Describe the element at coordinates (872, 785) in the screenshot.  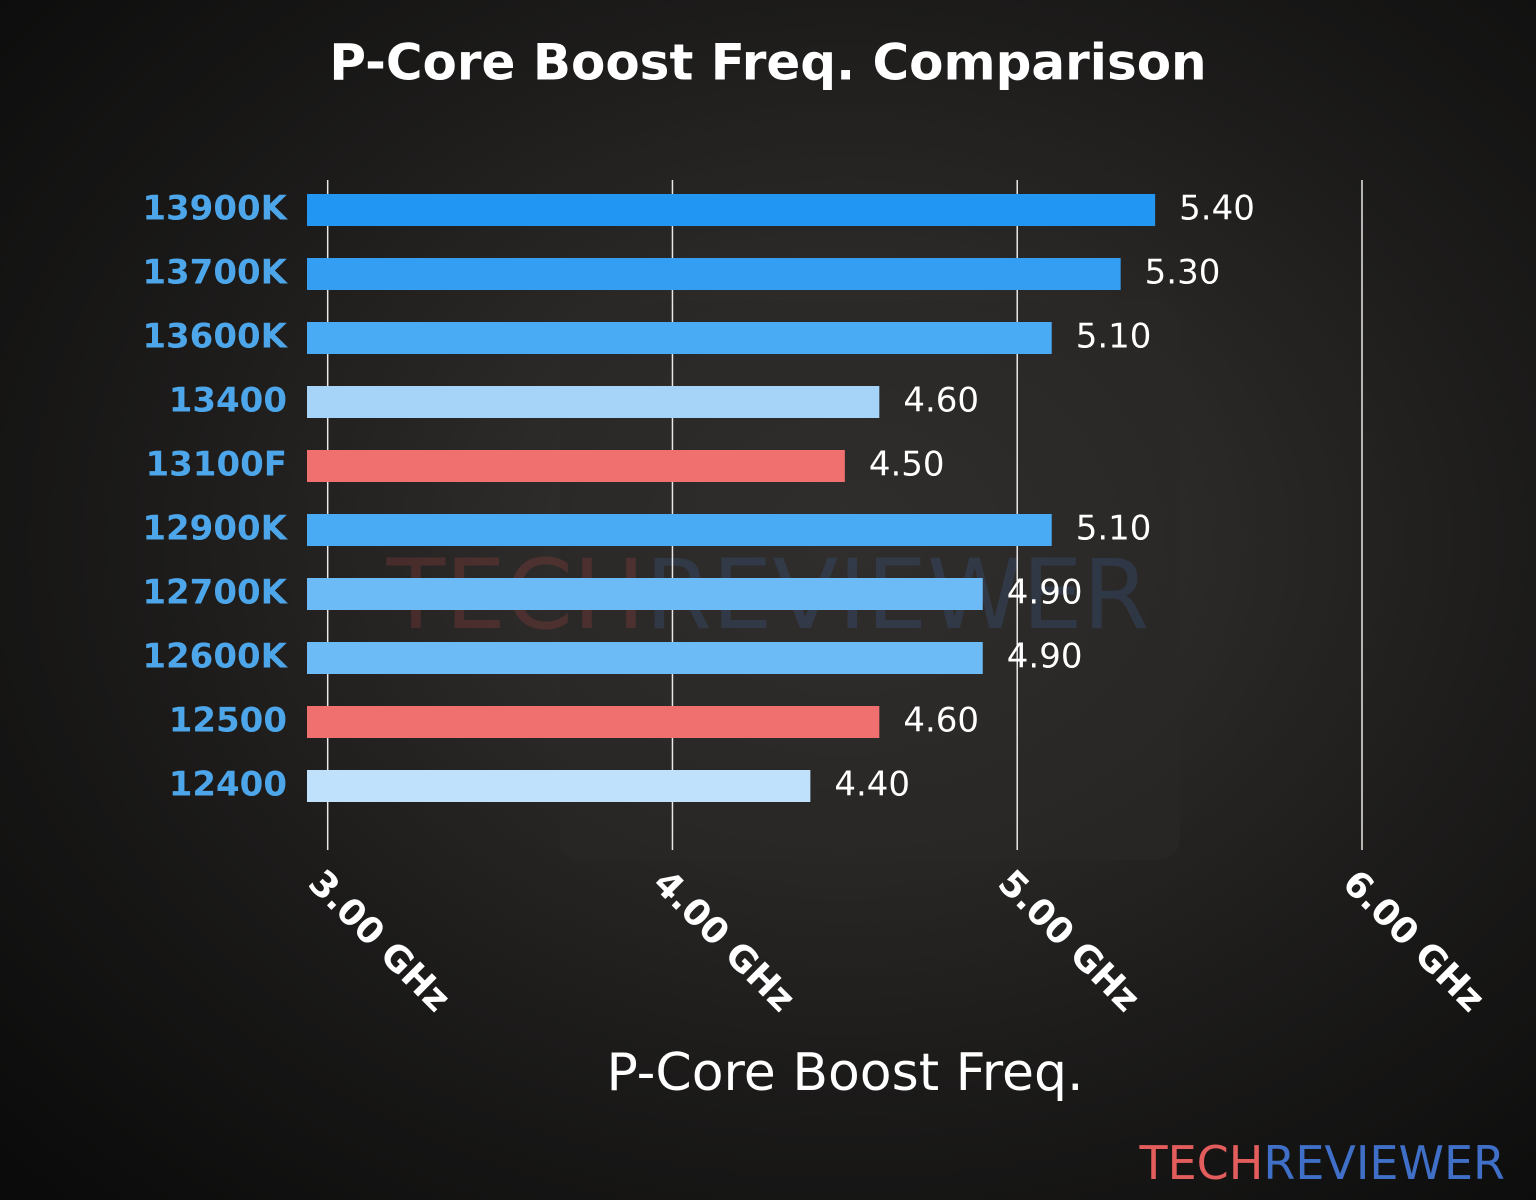
I see `value-label: 4.40` at that location.